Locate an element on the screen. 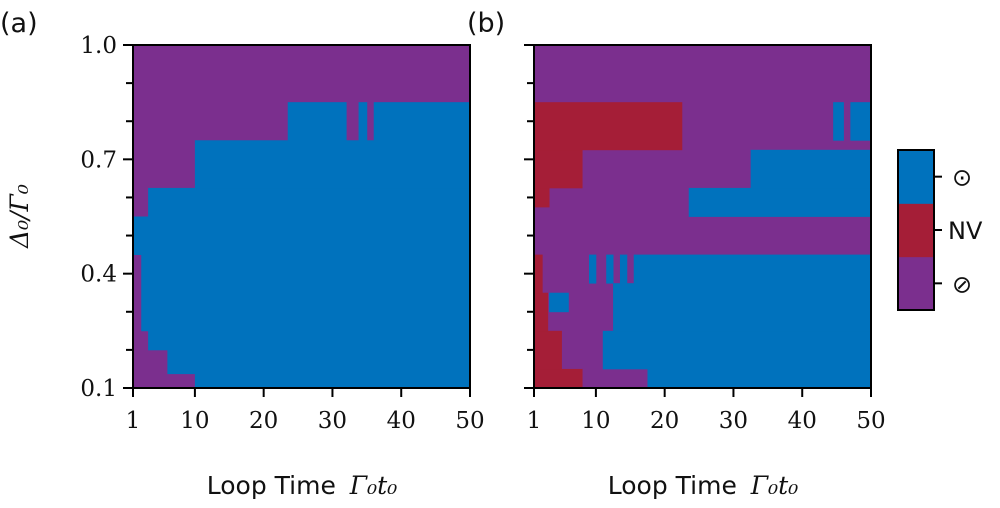 The height and width of the screenshot is (508, 1000). x-axis-title-math-a: Γ₀t₀ is located at coordinates (373, 485).